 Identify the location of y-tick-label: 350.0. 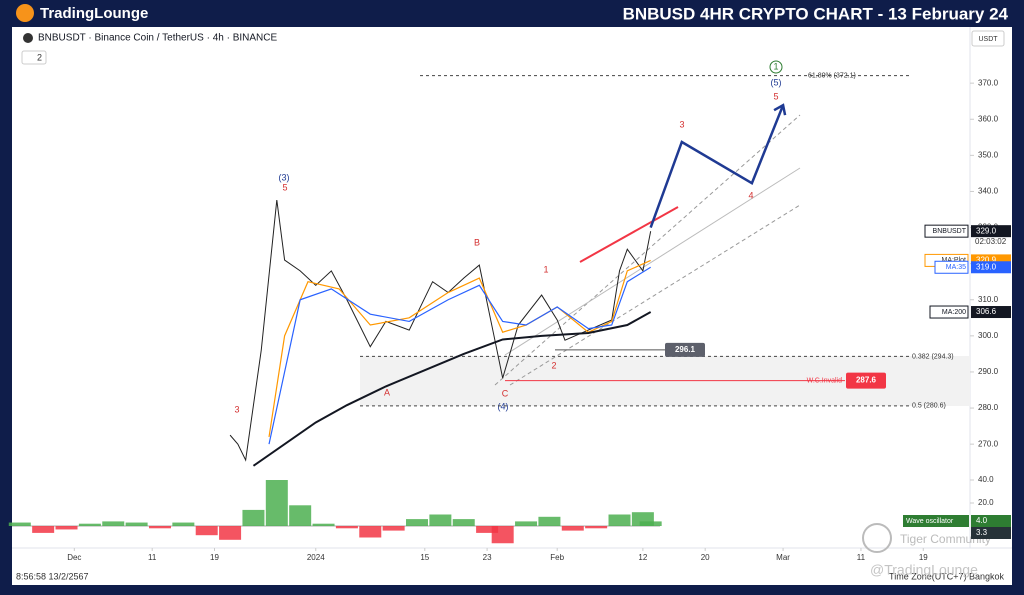
(988, 154).